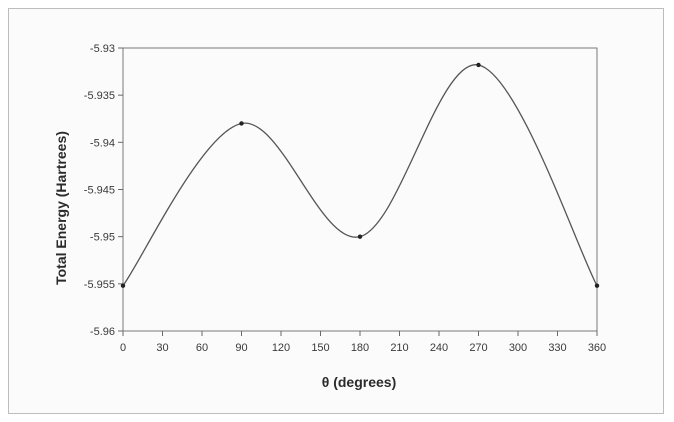  What do you see at coordinates (123, 348) in the screenshot?
I see `x-tick-label: 0` at bounding box center [123, 348].